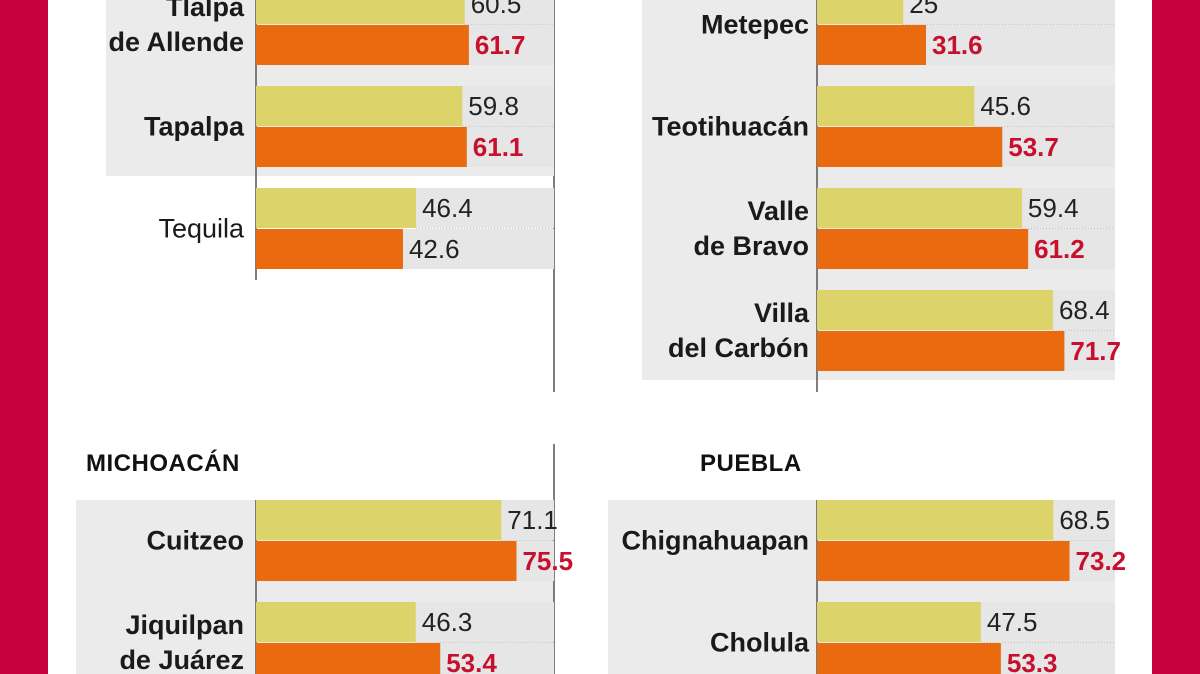 The image size is (1200, 674). Describe the element at coordinates (163, 463) in the screenshot. I see `section-heading-michoacan: MICHOACÁN` at that location.